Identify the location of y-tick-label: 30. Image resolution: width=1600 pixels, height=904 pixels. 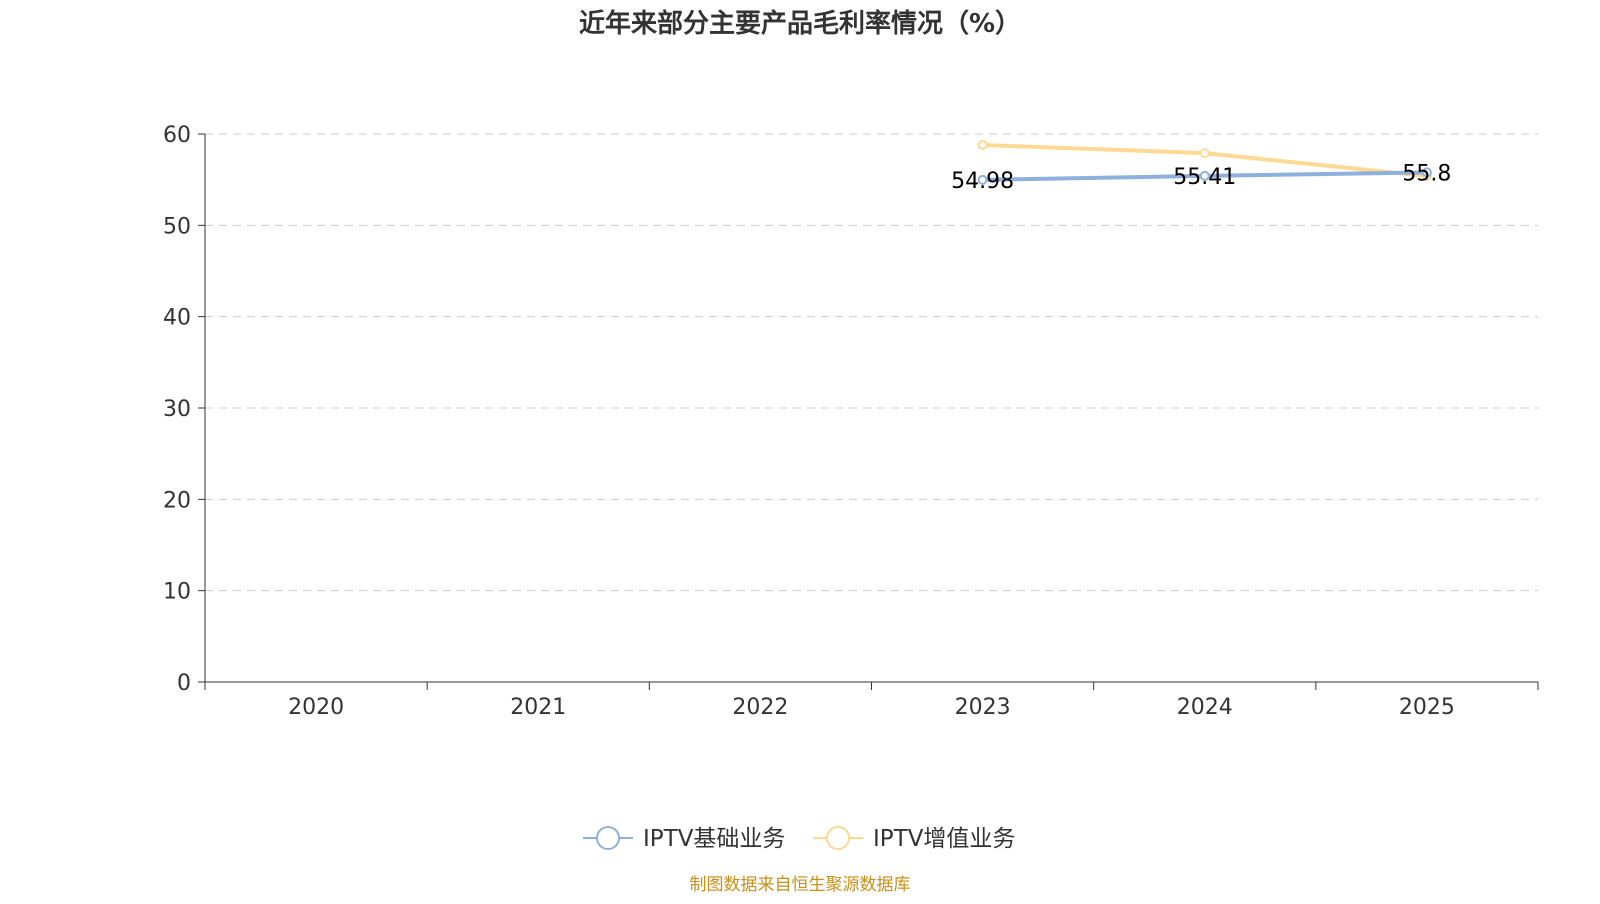
(177, 409).